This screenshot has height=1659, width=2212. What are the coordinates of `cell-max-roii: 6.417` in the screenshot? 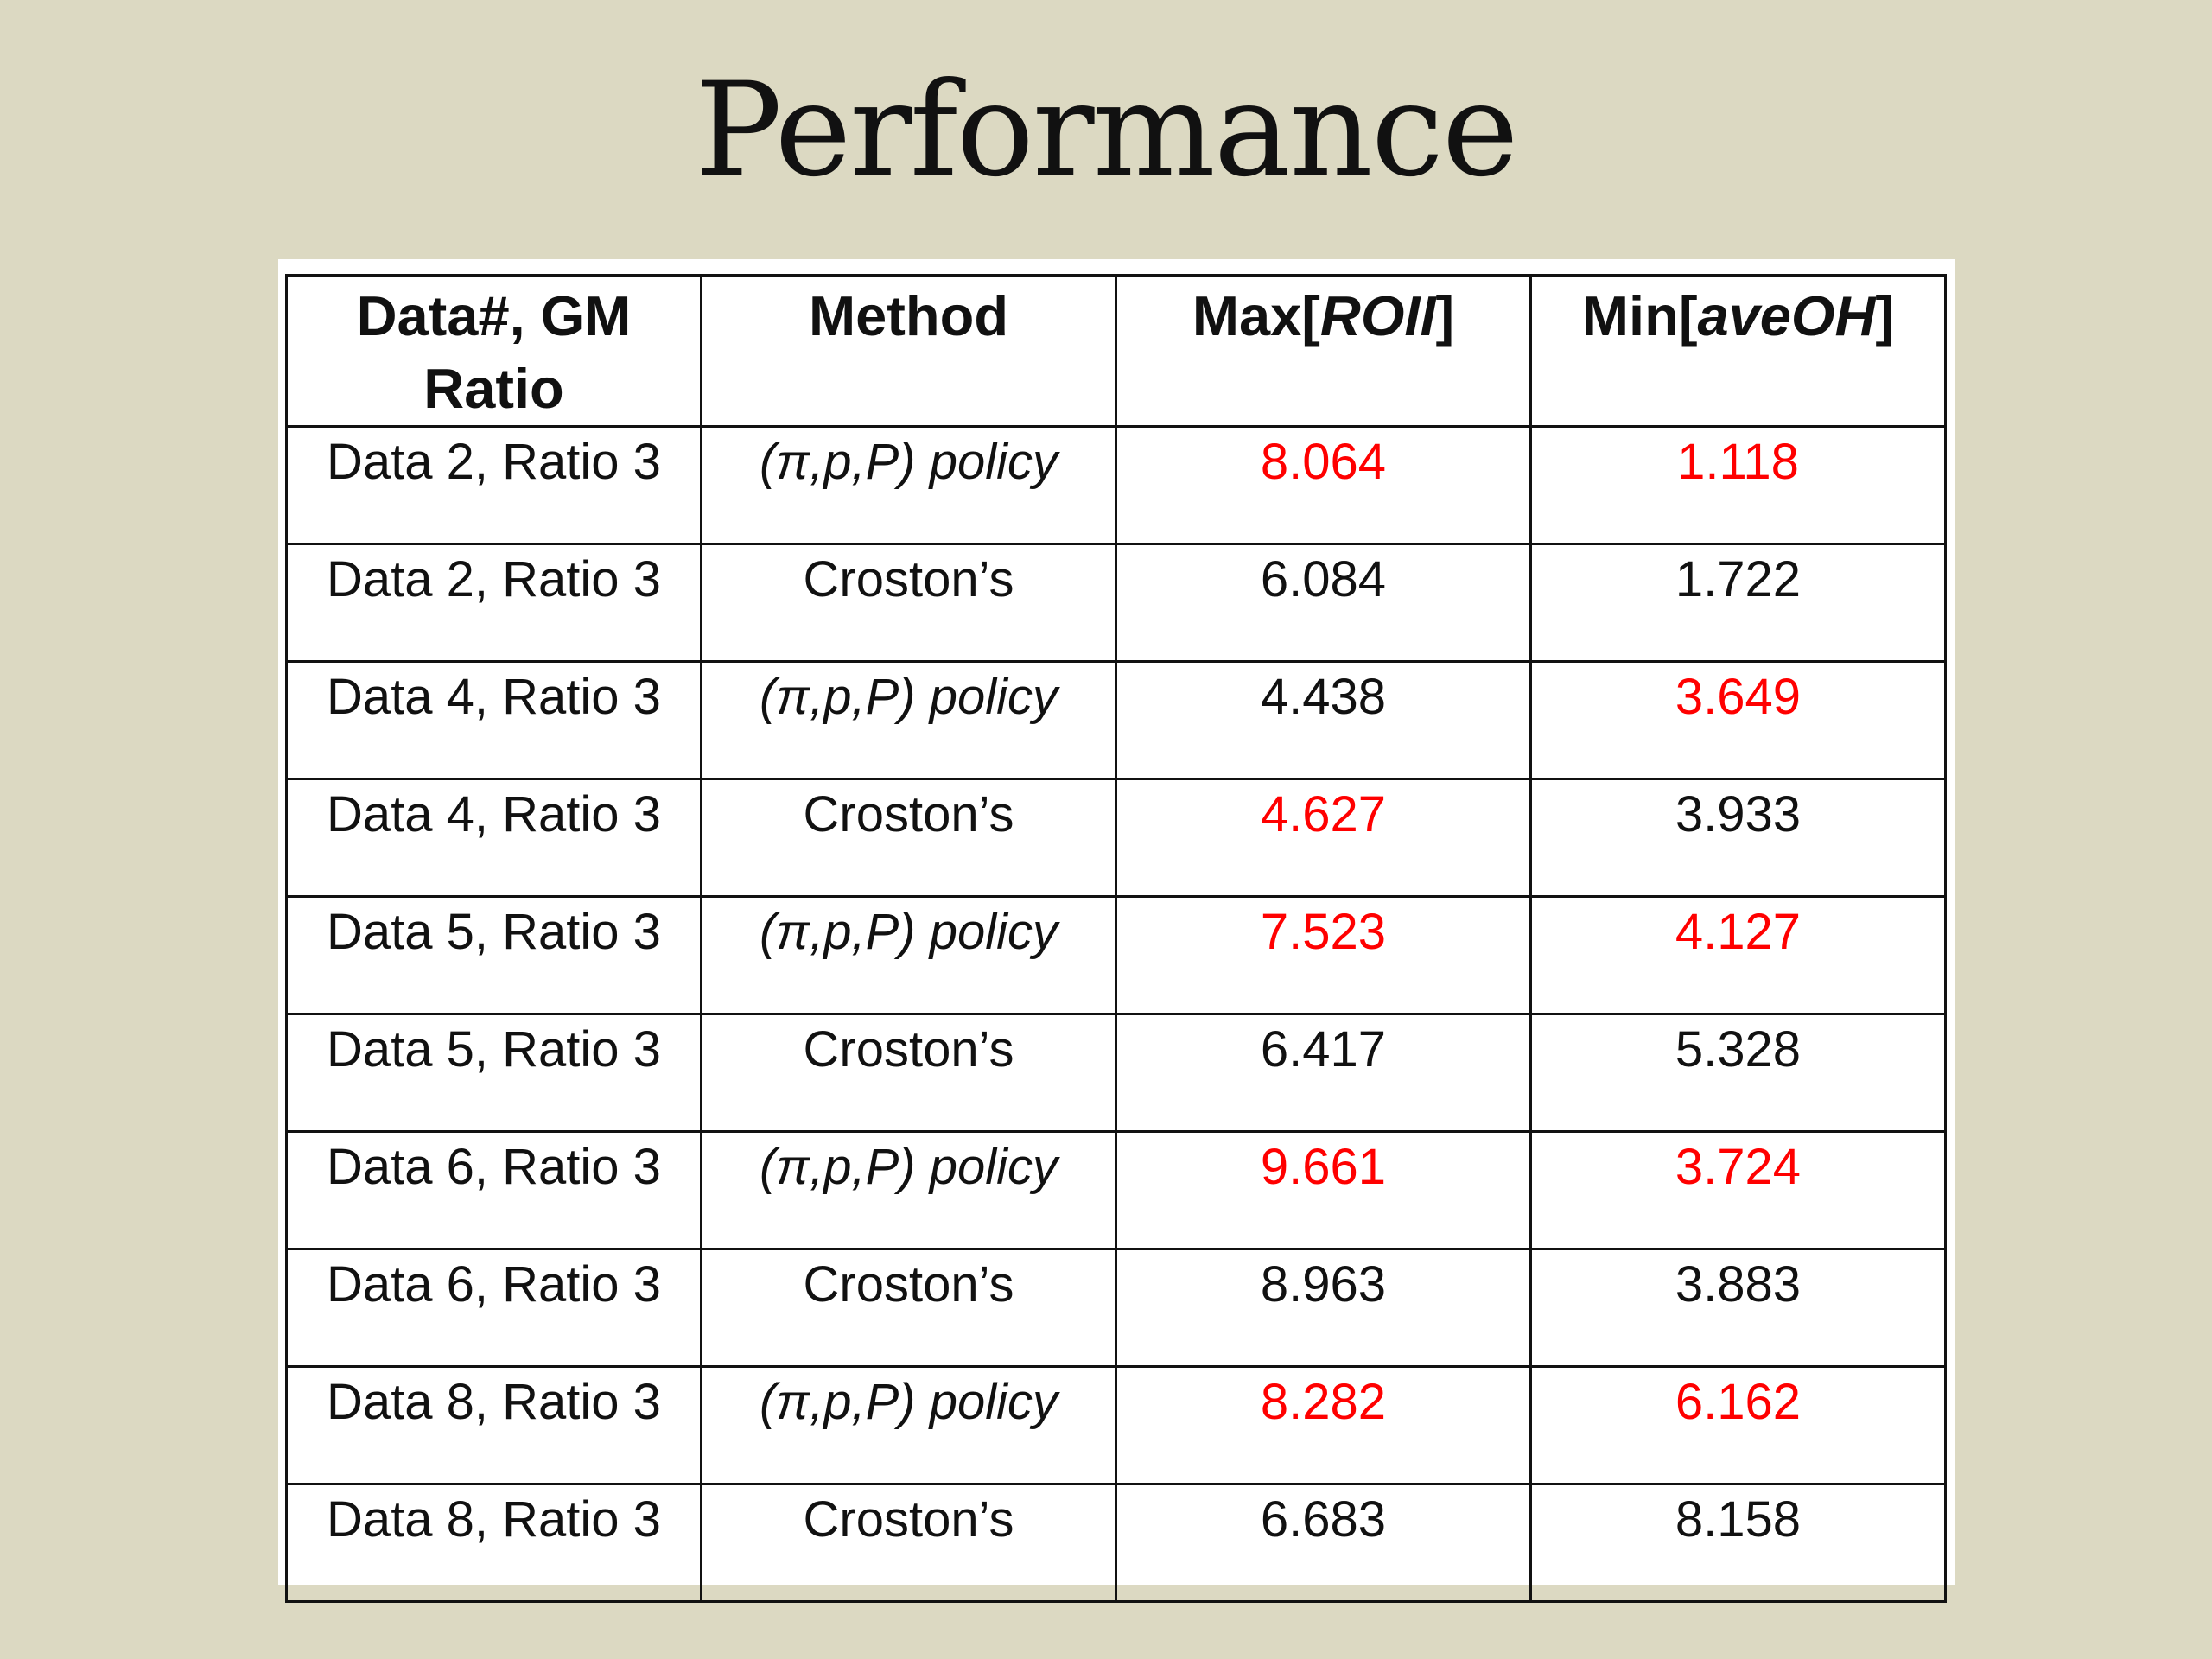 It's located at (1323, 1073).